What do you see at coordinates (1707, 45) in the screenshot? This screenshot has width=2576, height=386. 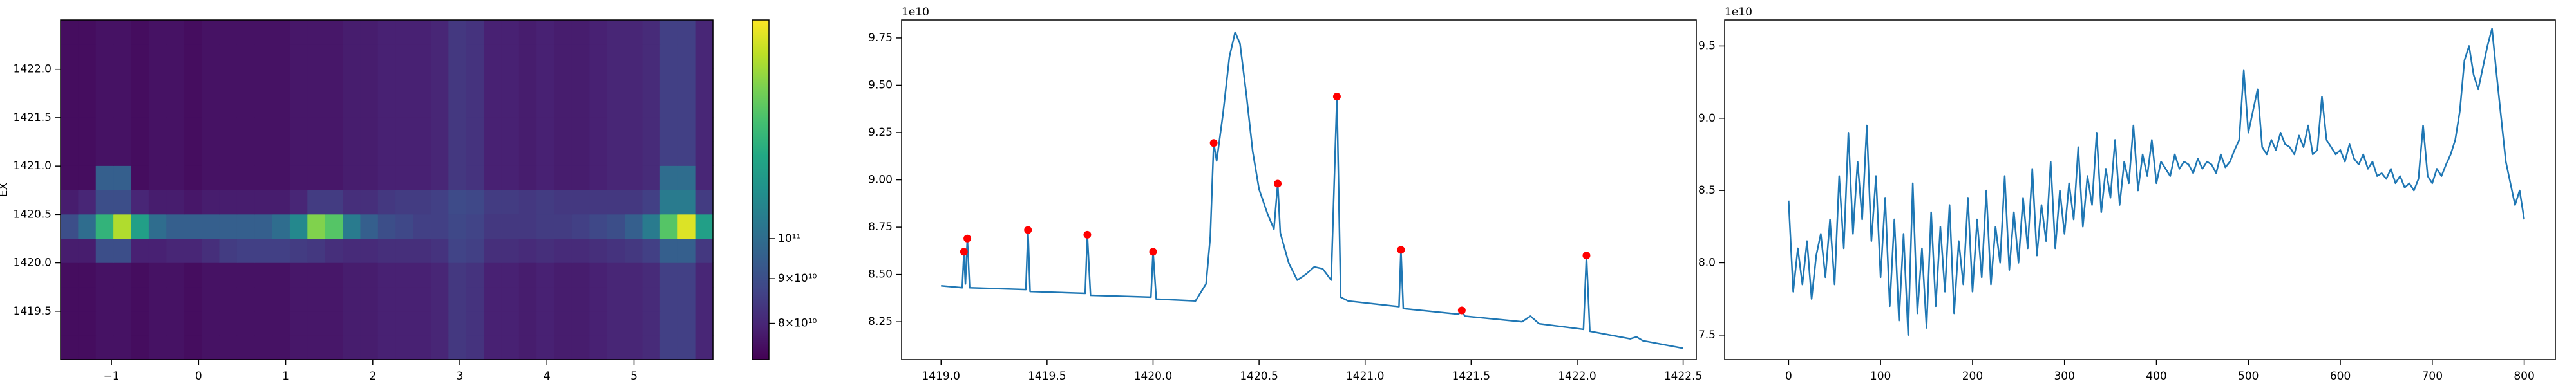 I see `y-tick-label: 9.5` at bounding box center [1707, 45].